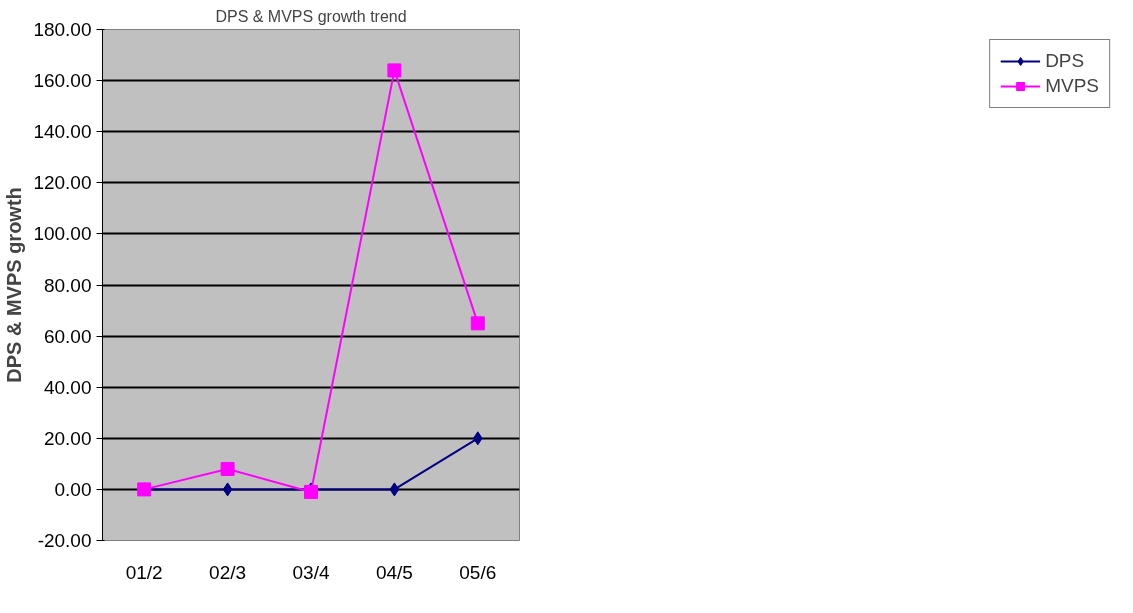 This screenshot has width=1133, height=613. Describe the element at coordinates (311, 572) in the screenshot. I see `x-tick-label: 03/4` at that location.